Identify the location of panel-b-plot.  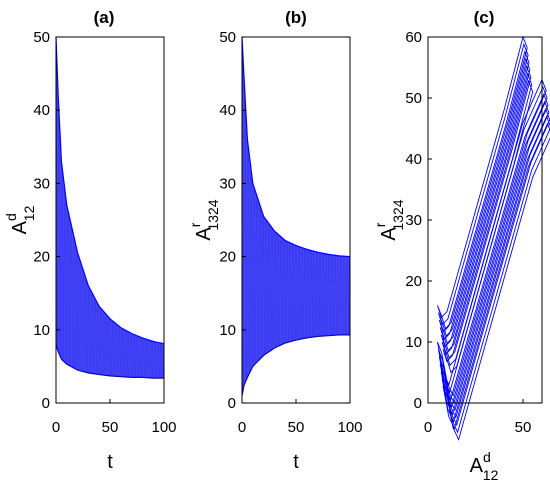
(296, 216).